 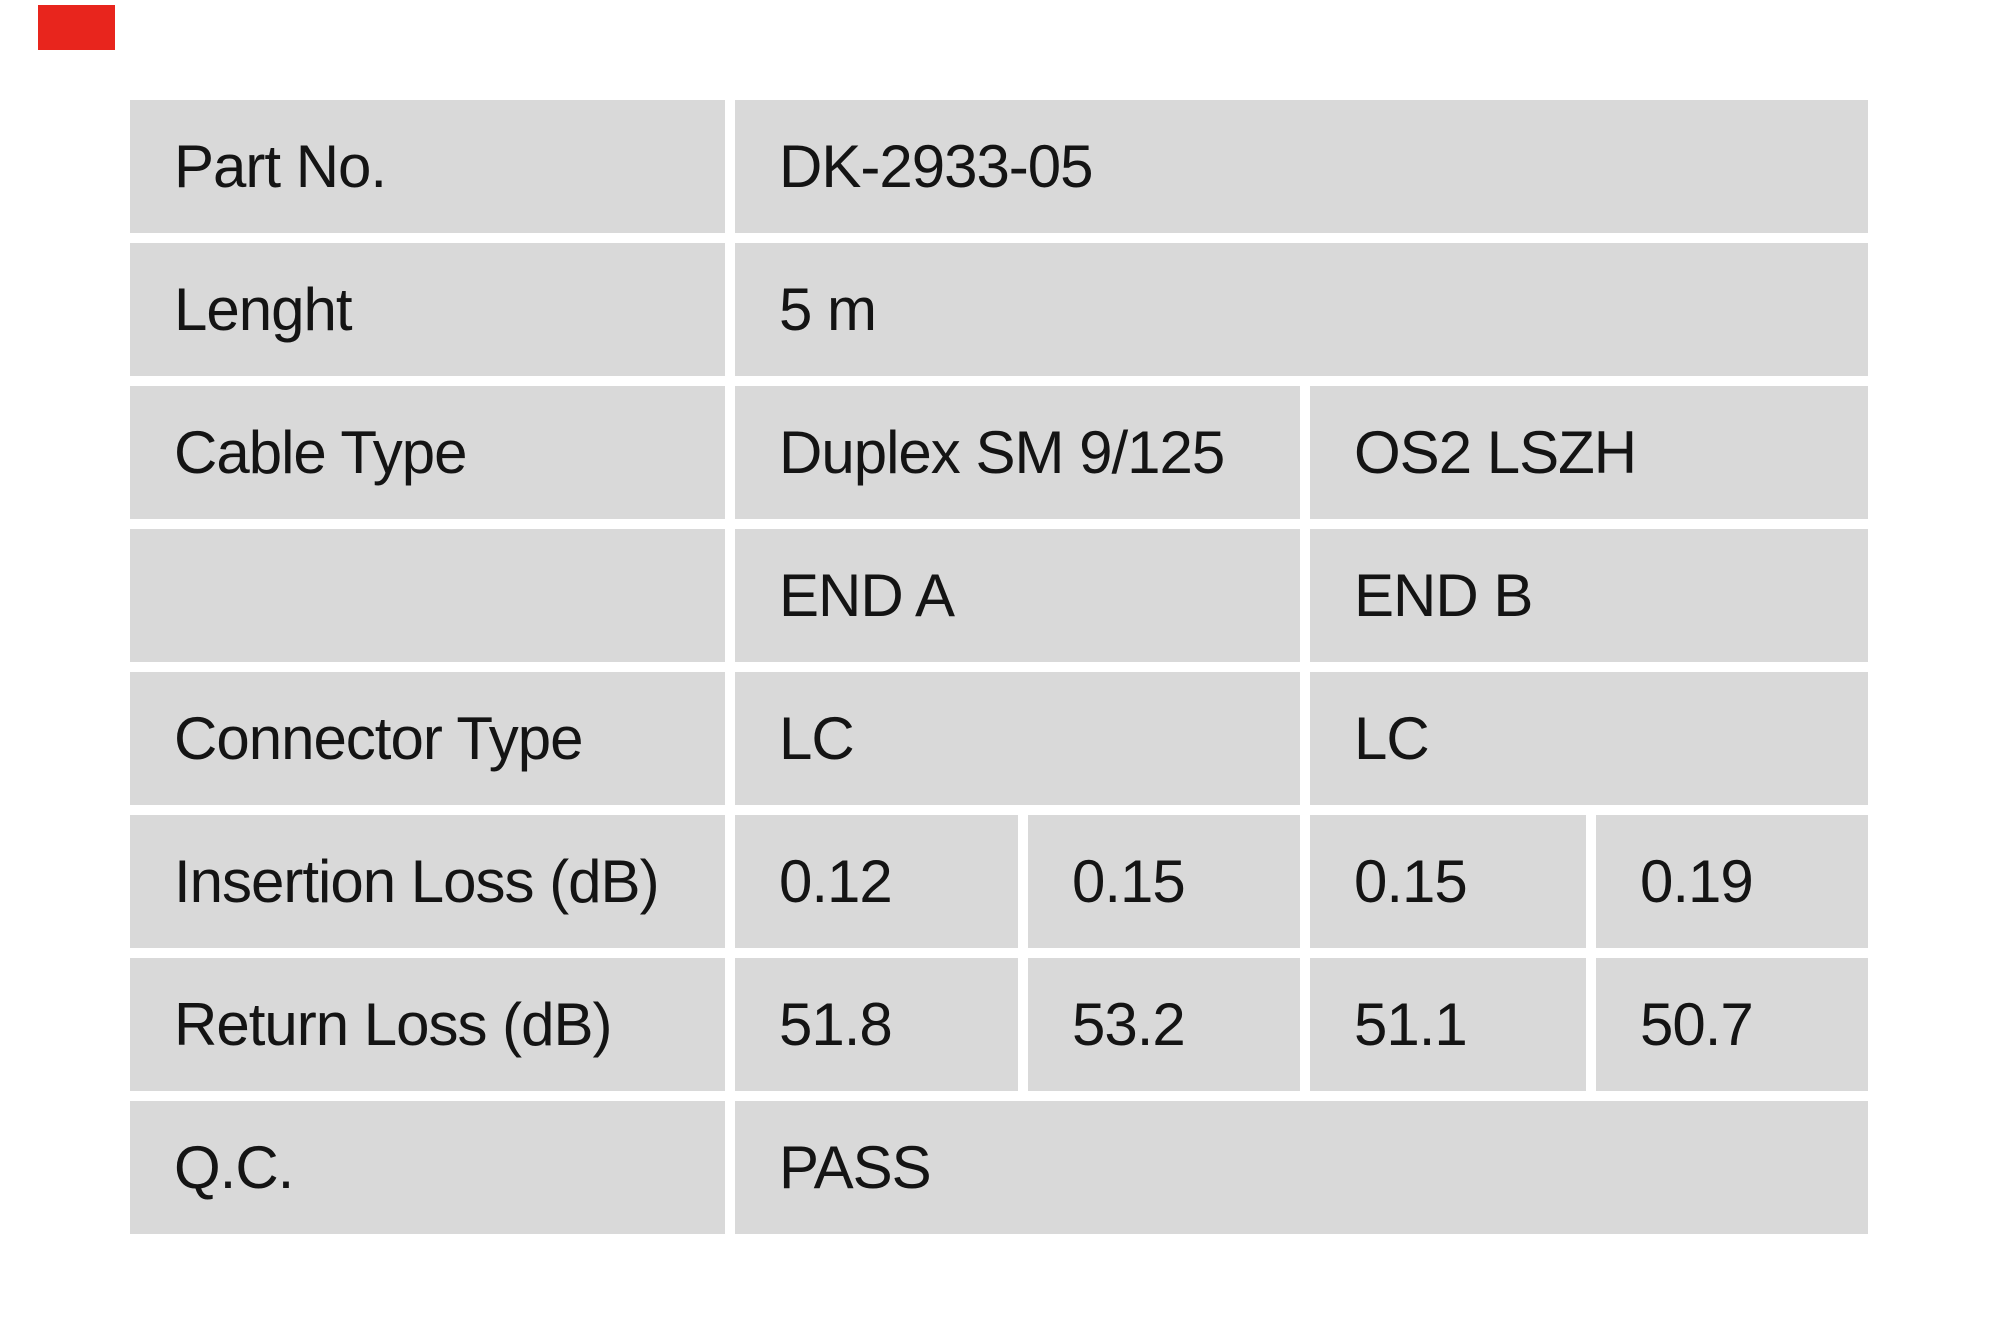 I want to click on insertion-loss-end-b-1: 0.15, so click(x=1448, y=881).